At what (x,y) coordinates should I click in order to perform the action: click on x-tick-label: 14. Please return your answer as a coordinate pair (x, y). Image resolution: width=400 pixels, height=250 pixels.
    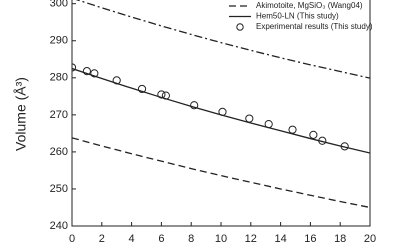
    Looking at the image, I should click on (280, 239).